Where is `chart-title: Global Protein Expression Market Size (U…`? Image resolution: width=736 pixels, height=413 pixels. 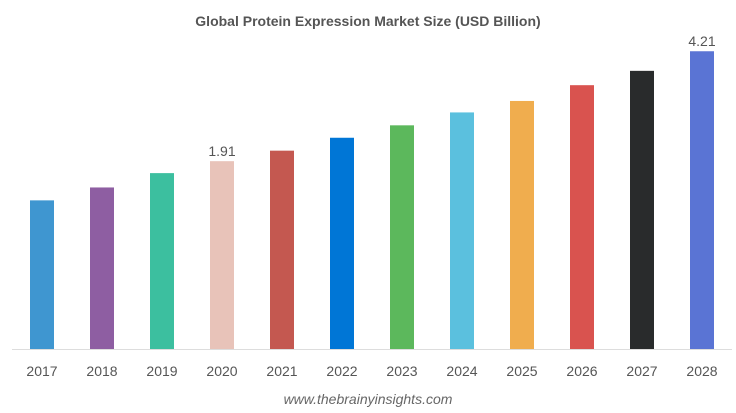 chart-title: Global Protein Expression Market Size (U… is located at coordinates (367, 21).